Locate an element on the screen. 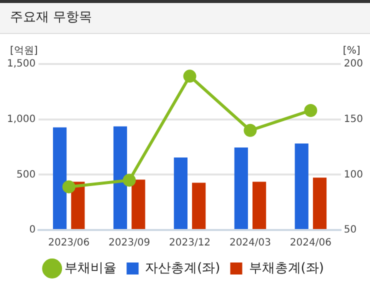 The height and width of the screenshot is (285, 370). y-tick-label: 1,000 is located at coordinates (21, 119).